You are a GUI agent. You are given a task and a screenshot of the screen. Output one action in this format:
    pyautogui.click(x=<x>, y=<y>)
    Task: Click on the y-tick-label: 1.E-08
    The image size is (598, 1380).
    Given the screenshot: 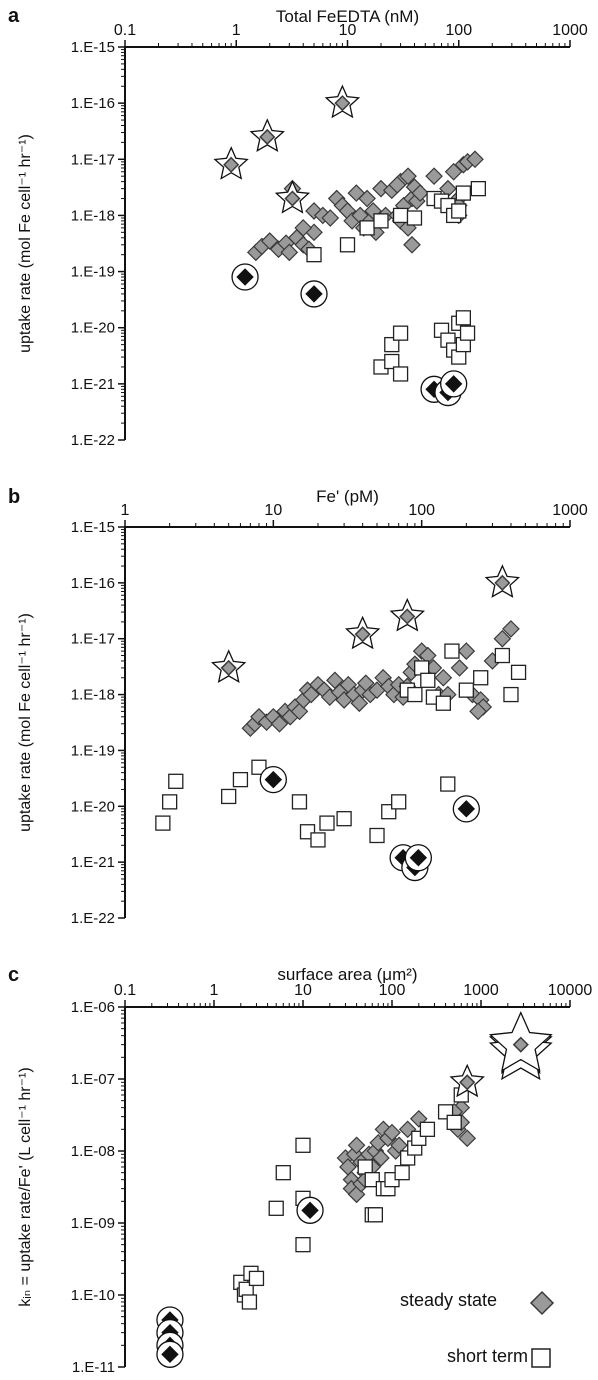 What is the action you would take?
    pyautogui.click(x=93, y=1151)
    